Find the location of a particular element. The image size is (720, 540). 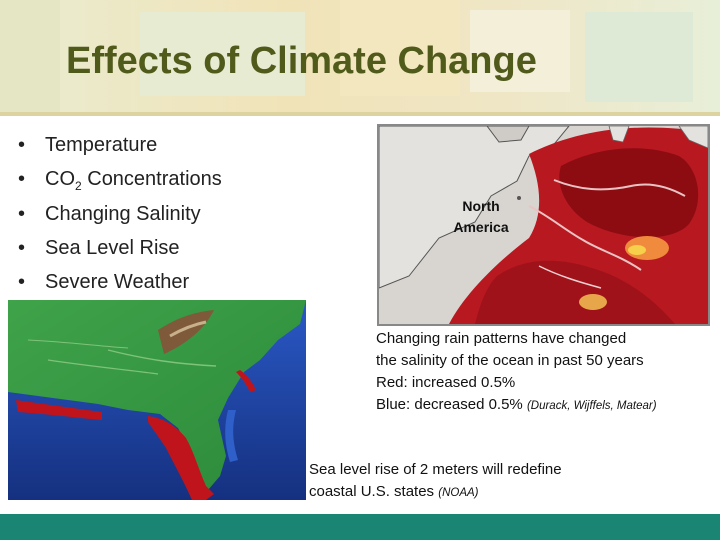

bullet-text-co: CO is located at coordinates (60, 179).